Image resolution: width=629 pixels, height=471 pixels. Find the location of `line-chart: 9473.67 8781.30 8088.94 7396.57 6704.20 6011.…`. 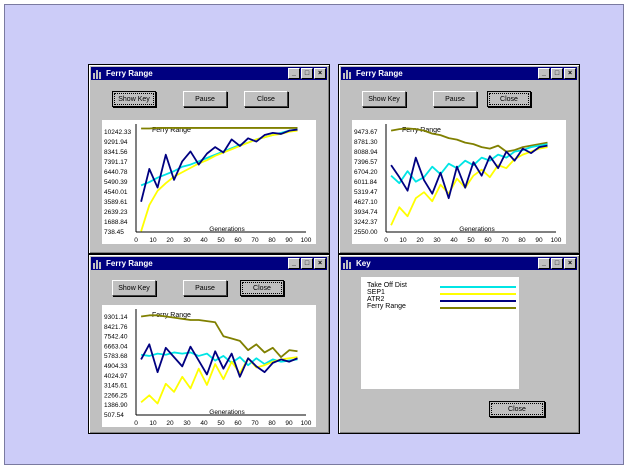

line-chart: 9473.67 8781.30 8088.94 7396.57 6704.20 6011.… is located at coordinates (458, 184).